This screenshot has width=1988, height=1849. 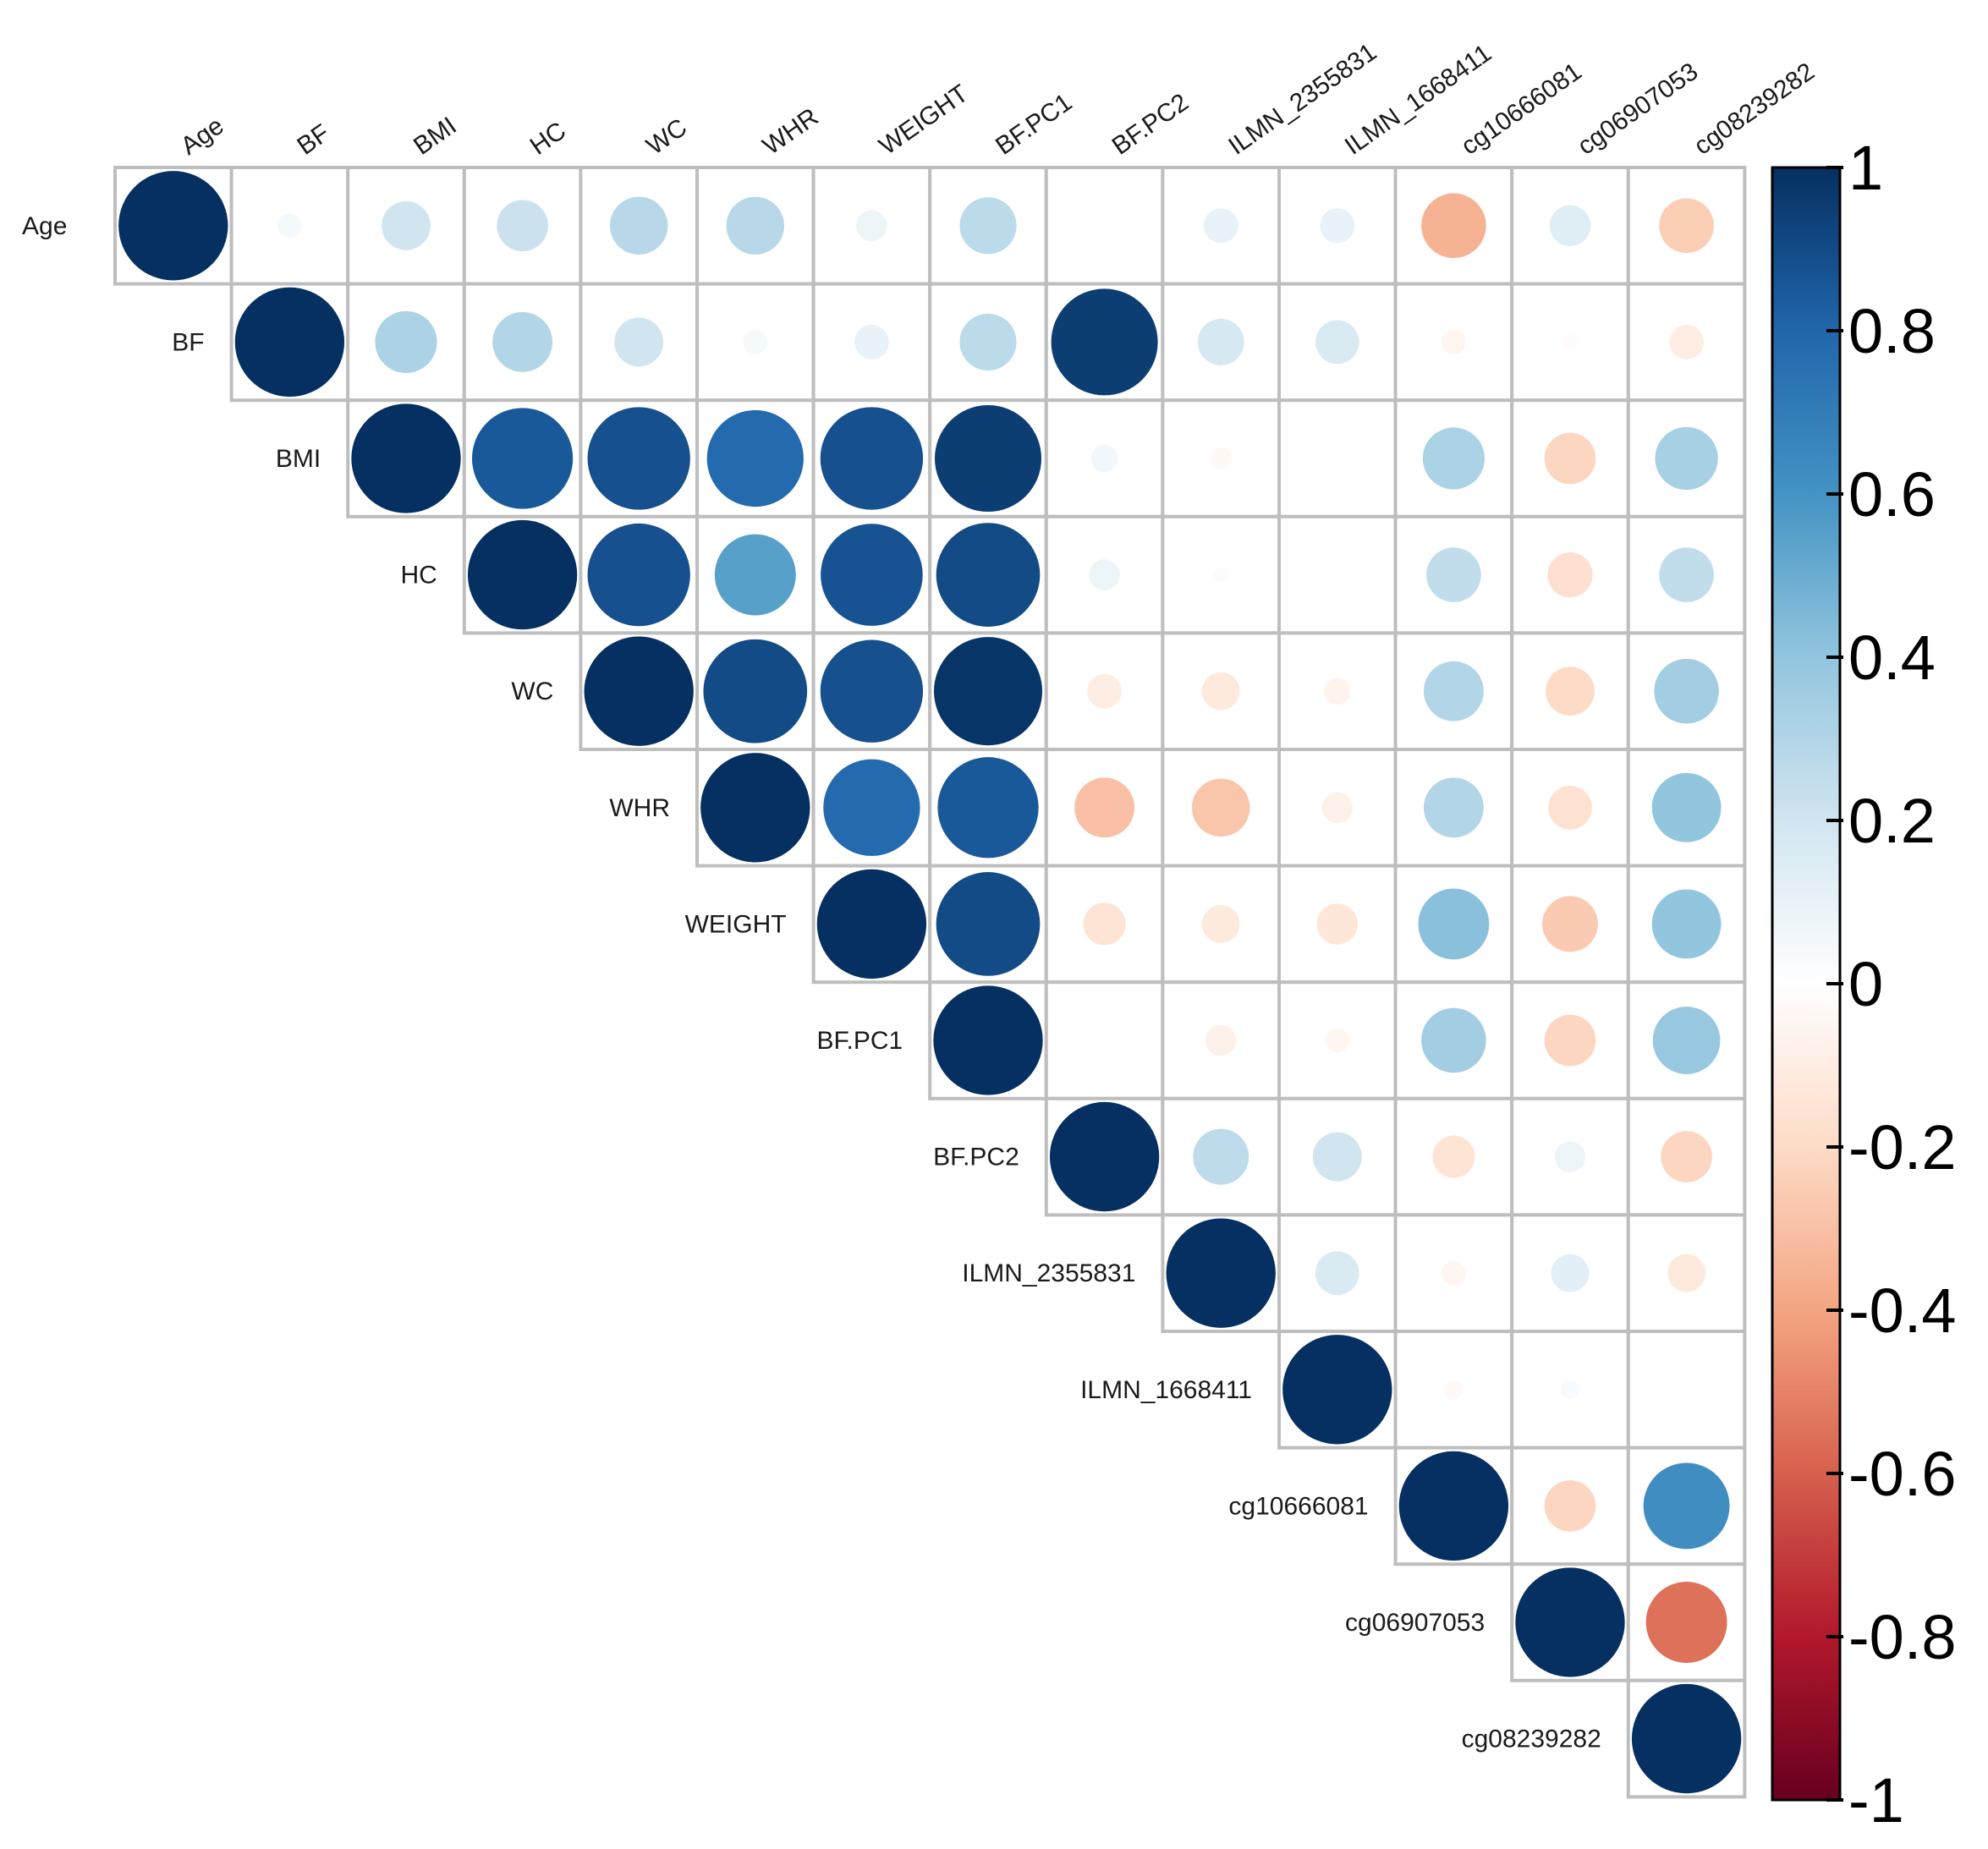 What do you see at coordinates (755, 225) in the screenshot?
I see `circle-age-whr` at bounding box center [755, 225].